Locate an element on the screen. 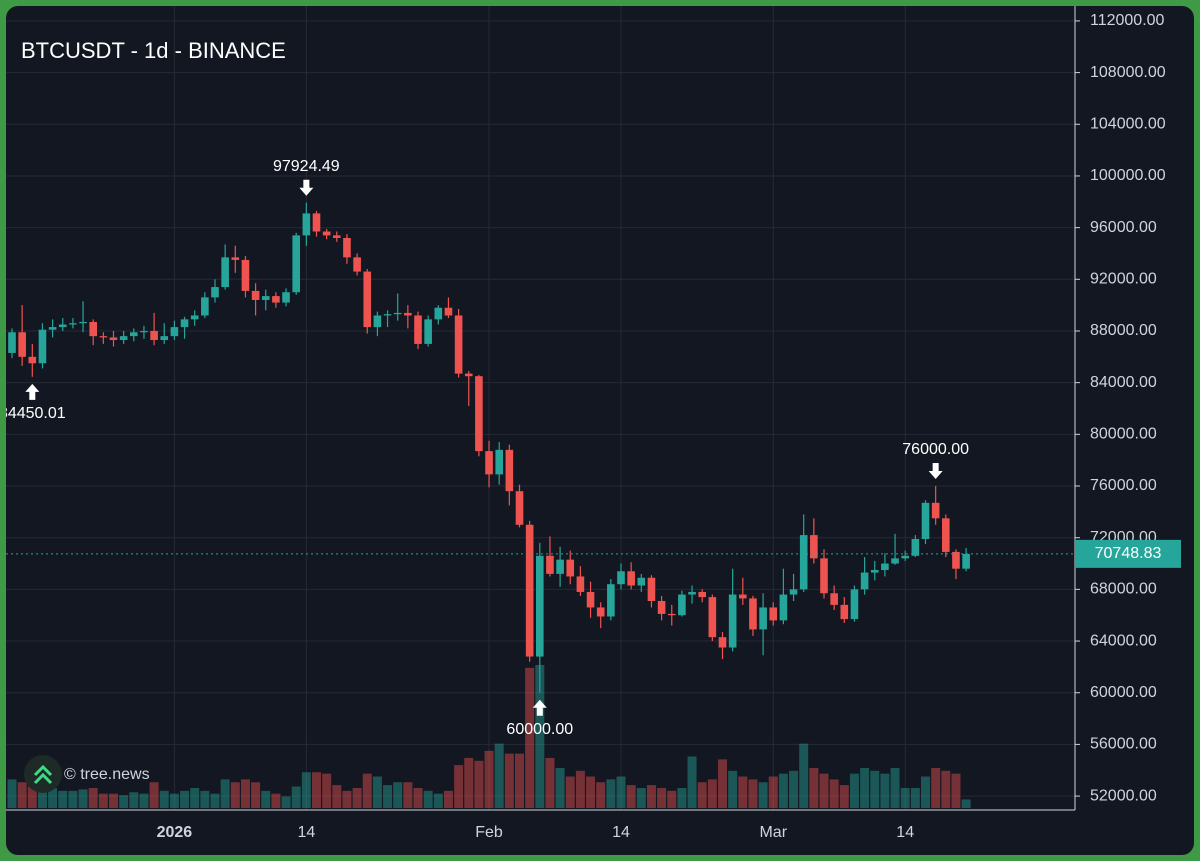 This screenshot has width=1200, height=861. annotation-label: 84450.01 is located at coordinates (33, 413).